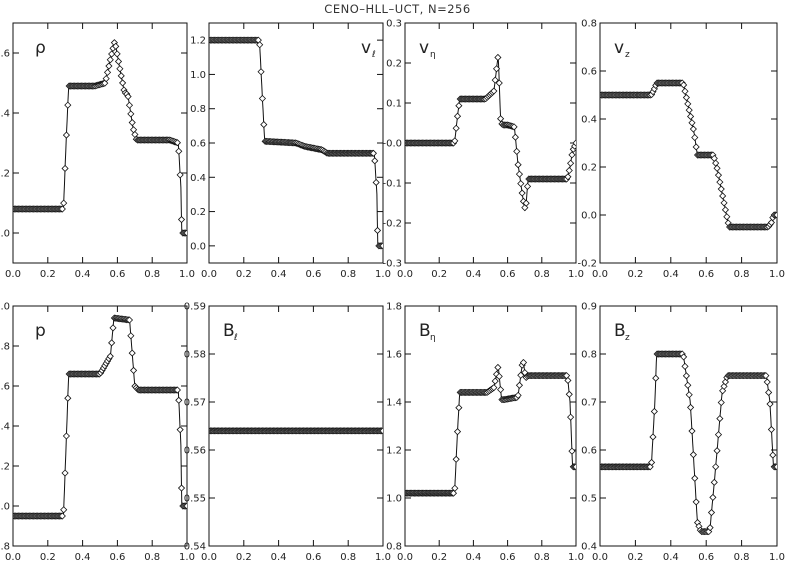  Describe the element at coordinates (394, 355) in the screenshot. I see `y-tick-label: 1.6` at that location.